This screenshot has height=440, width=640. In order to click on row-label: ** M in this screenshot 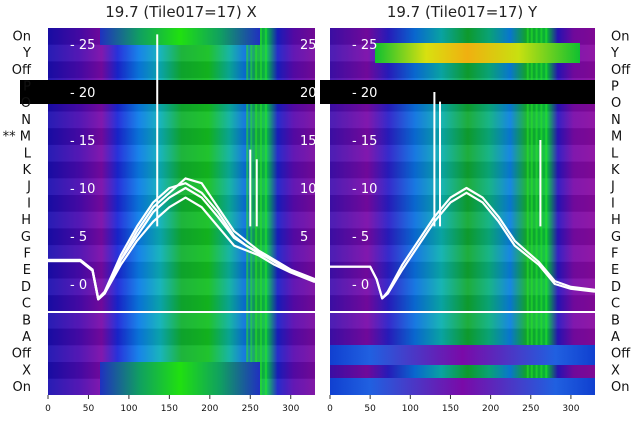, I will do `click(17, 137)`.